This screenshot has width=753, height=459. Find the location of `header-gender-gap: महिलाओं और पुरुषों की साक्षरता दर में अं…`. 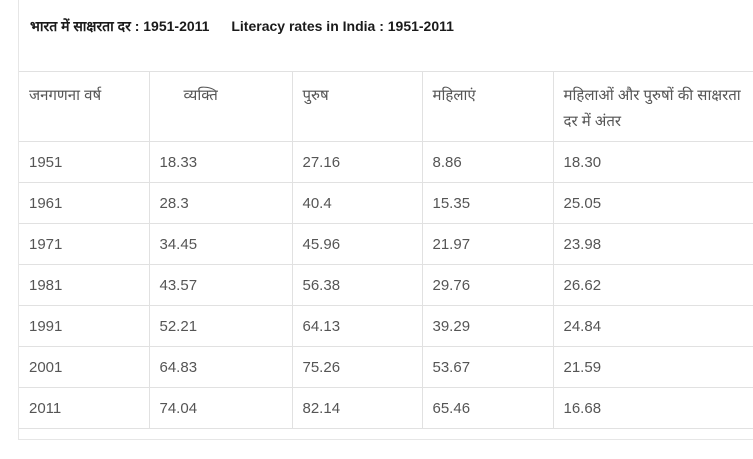

header-gender-gap: महिलाओं और पुरुषों की साक्षरता दर में अं… is located at coordinates (652, 106).